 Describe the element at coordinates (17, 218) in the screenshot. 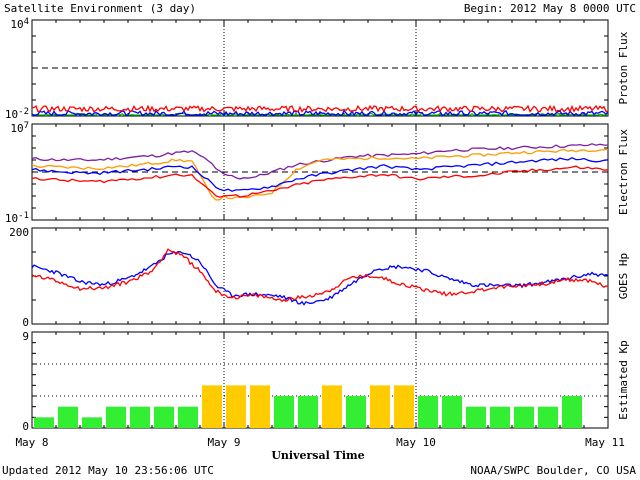

I see `ytick-label: 10-1` at that location.